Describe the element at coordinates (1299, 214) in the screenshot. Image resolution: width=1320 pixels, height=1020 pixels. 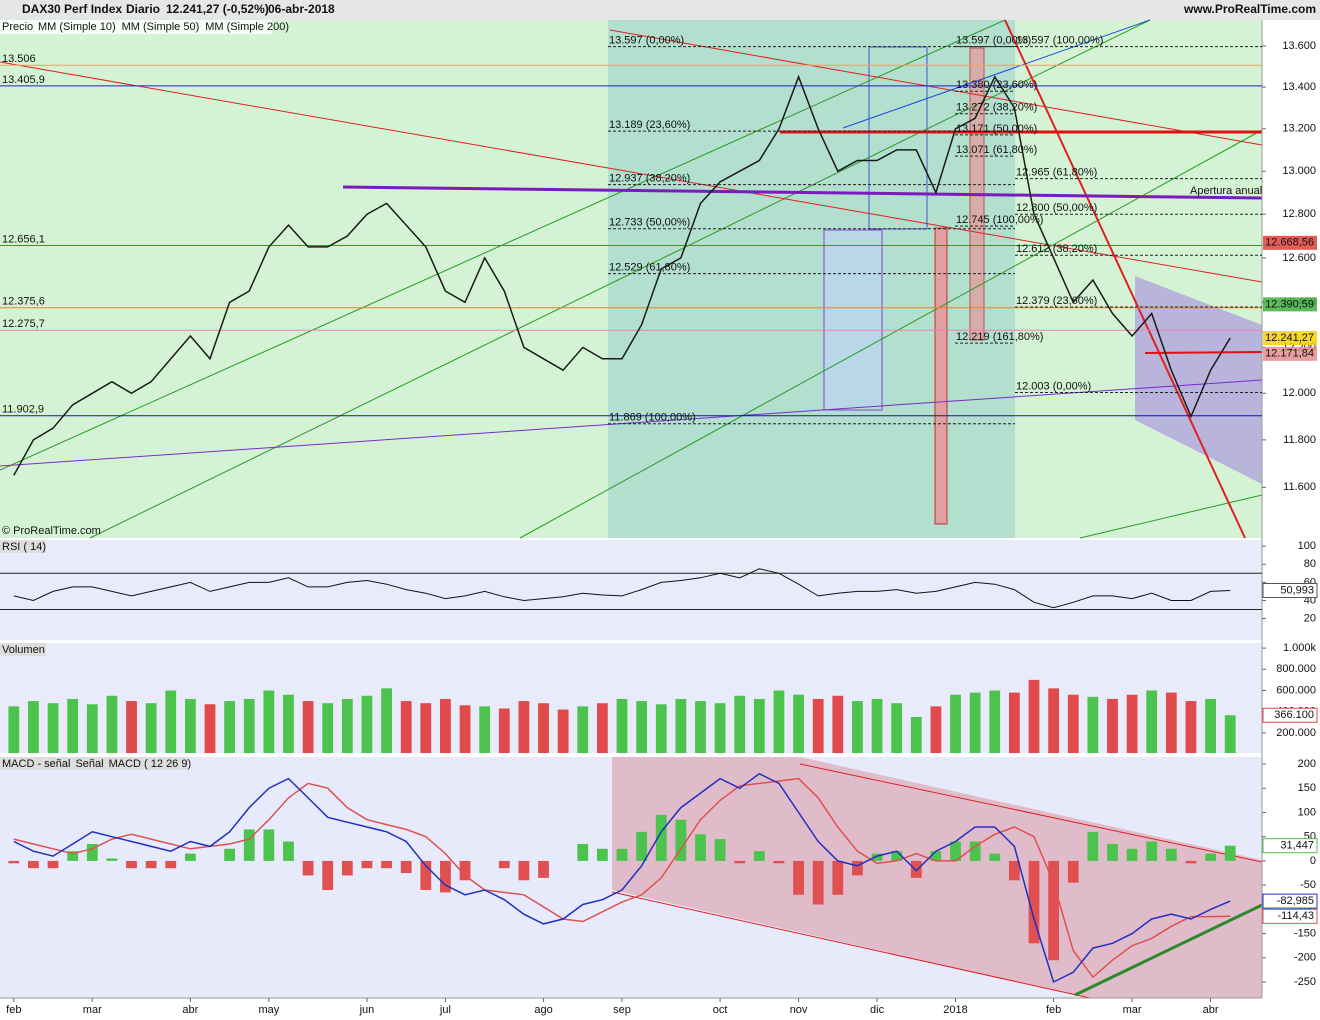
I see `y-tick-label: 12.800` at that location.